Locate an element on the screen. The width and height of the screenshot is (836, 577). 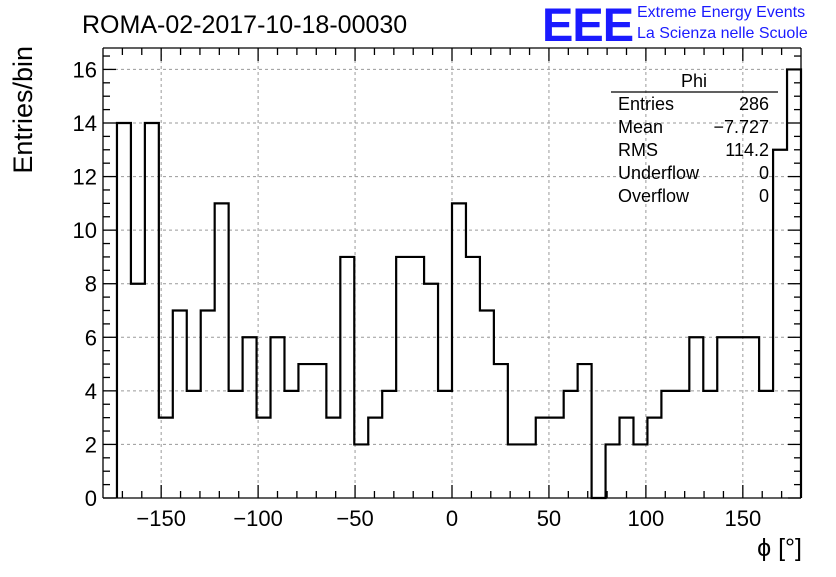
x-tick-label: 50 is located at coordinates (549, 518).